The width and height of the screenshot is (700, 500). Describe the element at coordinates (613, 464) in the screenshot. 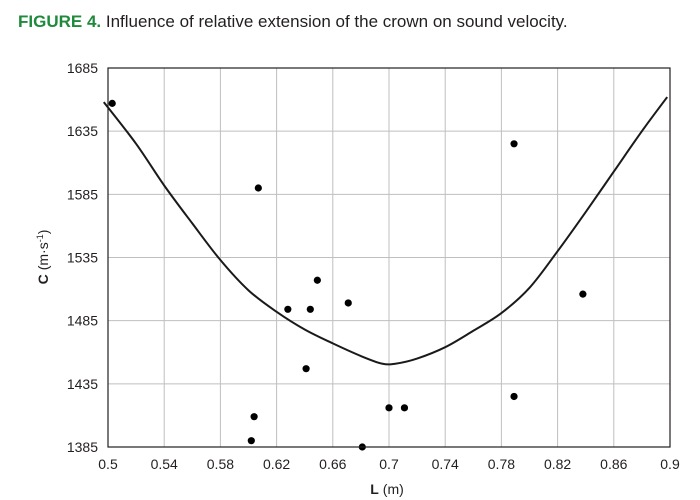

I see `x-tick-label: 0.86` at that location.